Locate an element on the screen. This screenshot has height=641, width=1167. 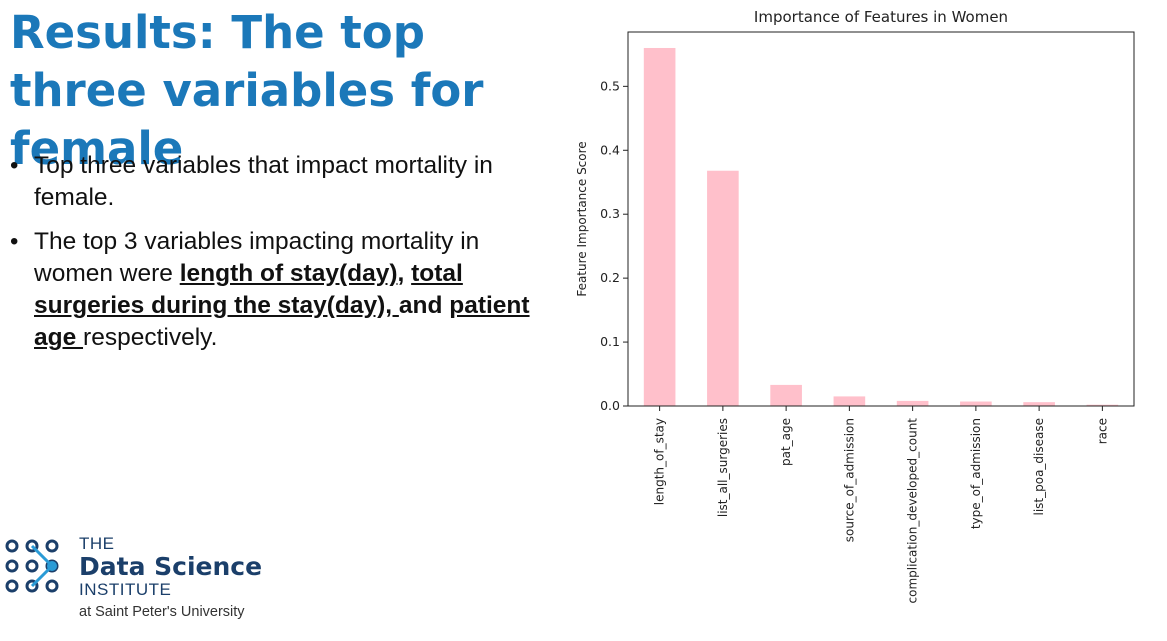
y-axis-label: Feature Importance Score is located at coordinates (582, 218).